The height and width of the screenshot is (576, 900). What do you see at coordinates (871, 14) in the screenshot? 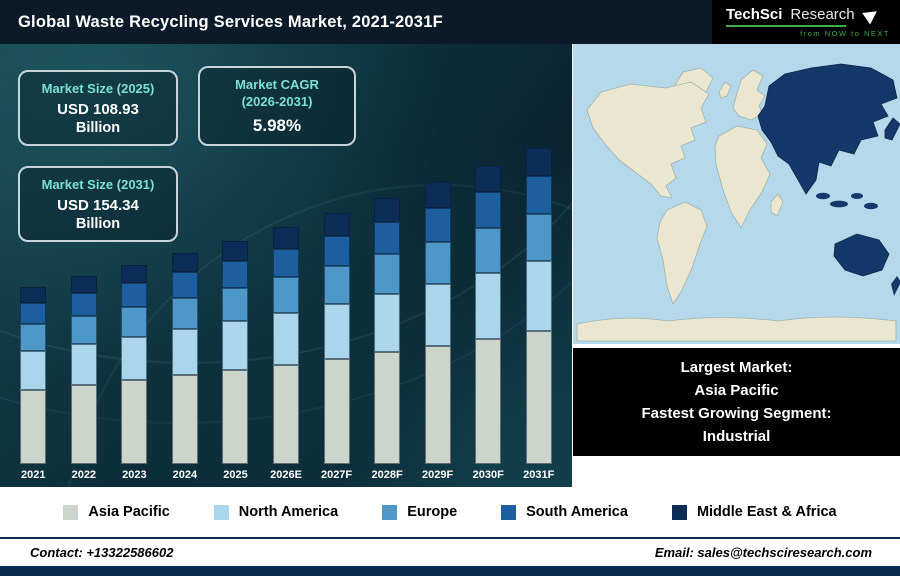
I see `arrow-icon` at bounding box center [871, 14].